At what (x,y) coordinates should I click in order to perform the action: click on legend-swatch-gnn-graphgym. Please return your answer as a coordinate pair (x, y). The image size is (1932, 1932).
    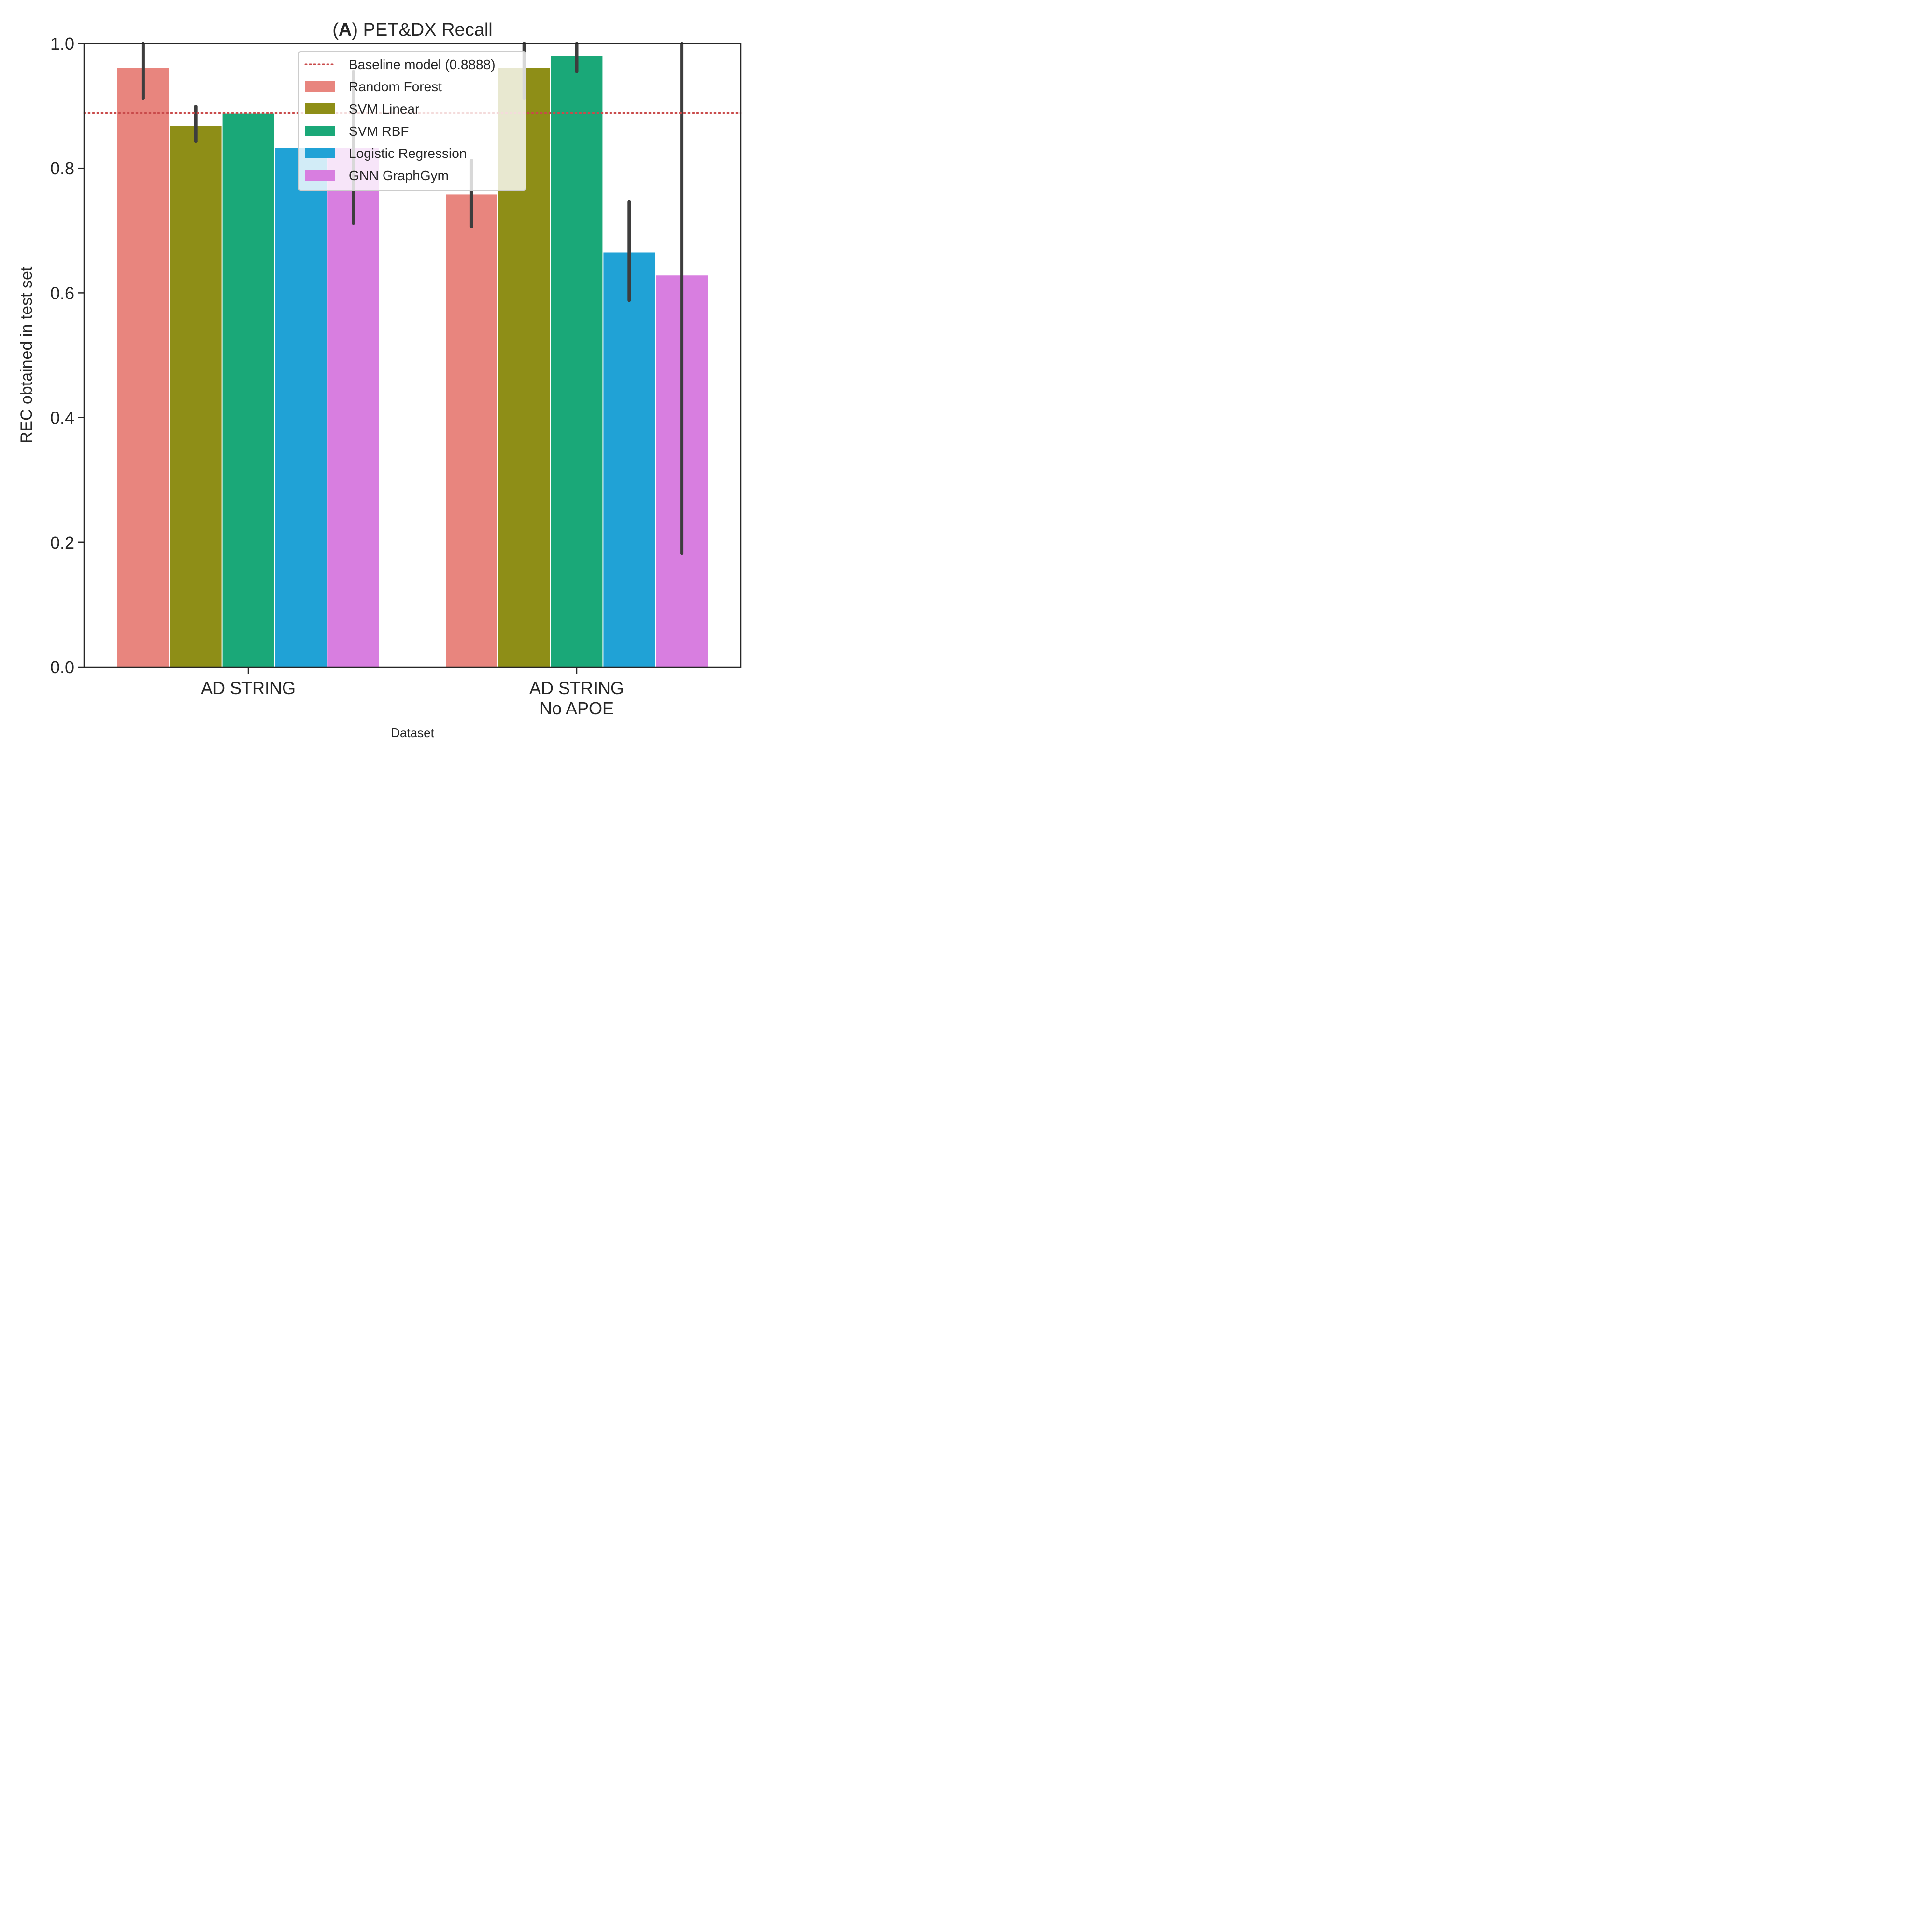
    Looking at the image, I should click on (320, 175).